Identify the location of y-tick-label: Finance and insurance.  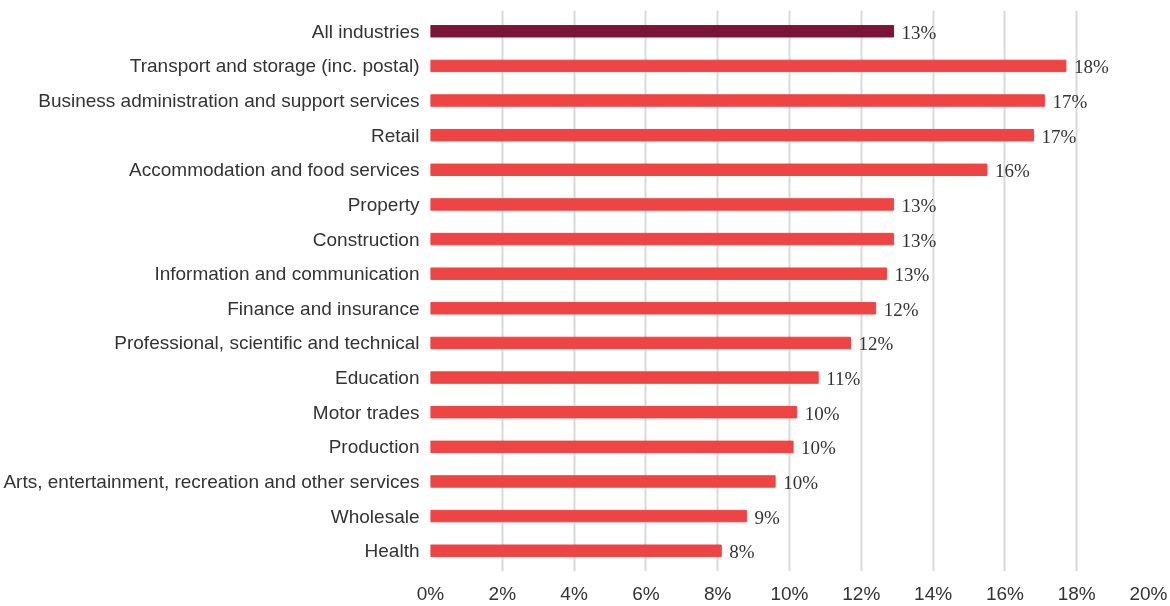
(323, 308).